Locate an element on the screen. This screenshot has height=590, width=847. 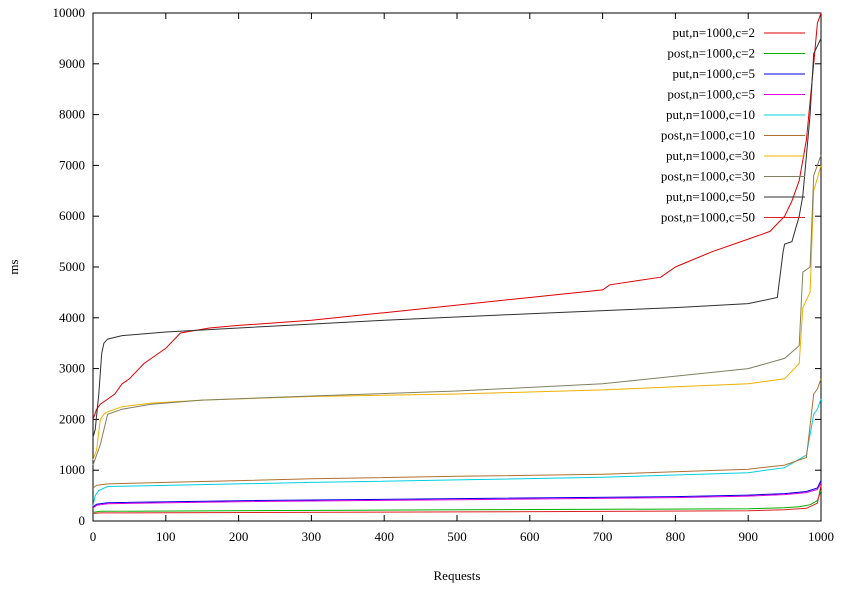
x-tick-label: 200 is located at coordinates (239, 536).